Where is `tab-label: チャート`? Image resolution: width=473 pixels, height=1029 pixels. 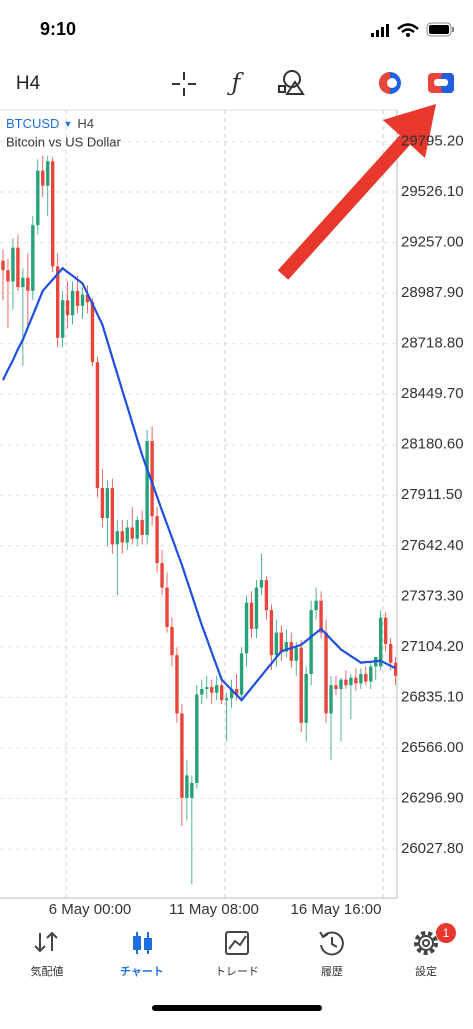
tab-label: チャート is located at coordinates (142, 971).